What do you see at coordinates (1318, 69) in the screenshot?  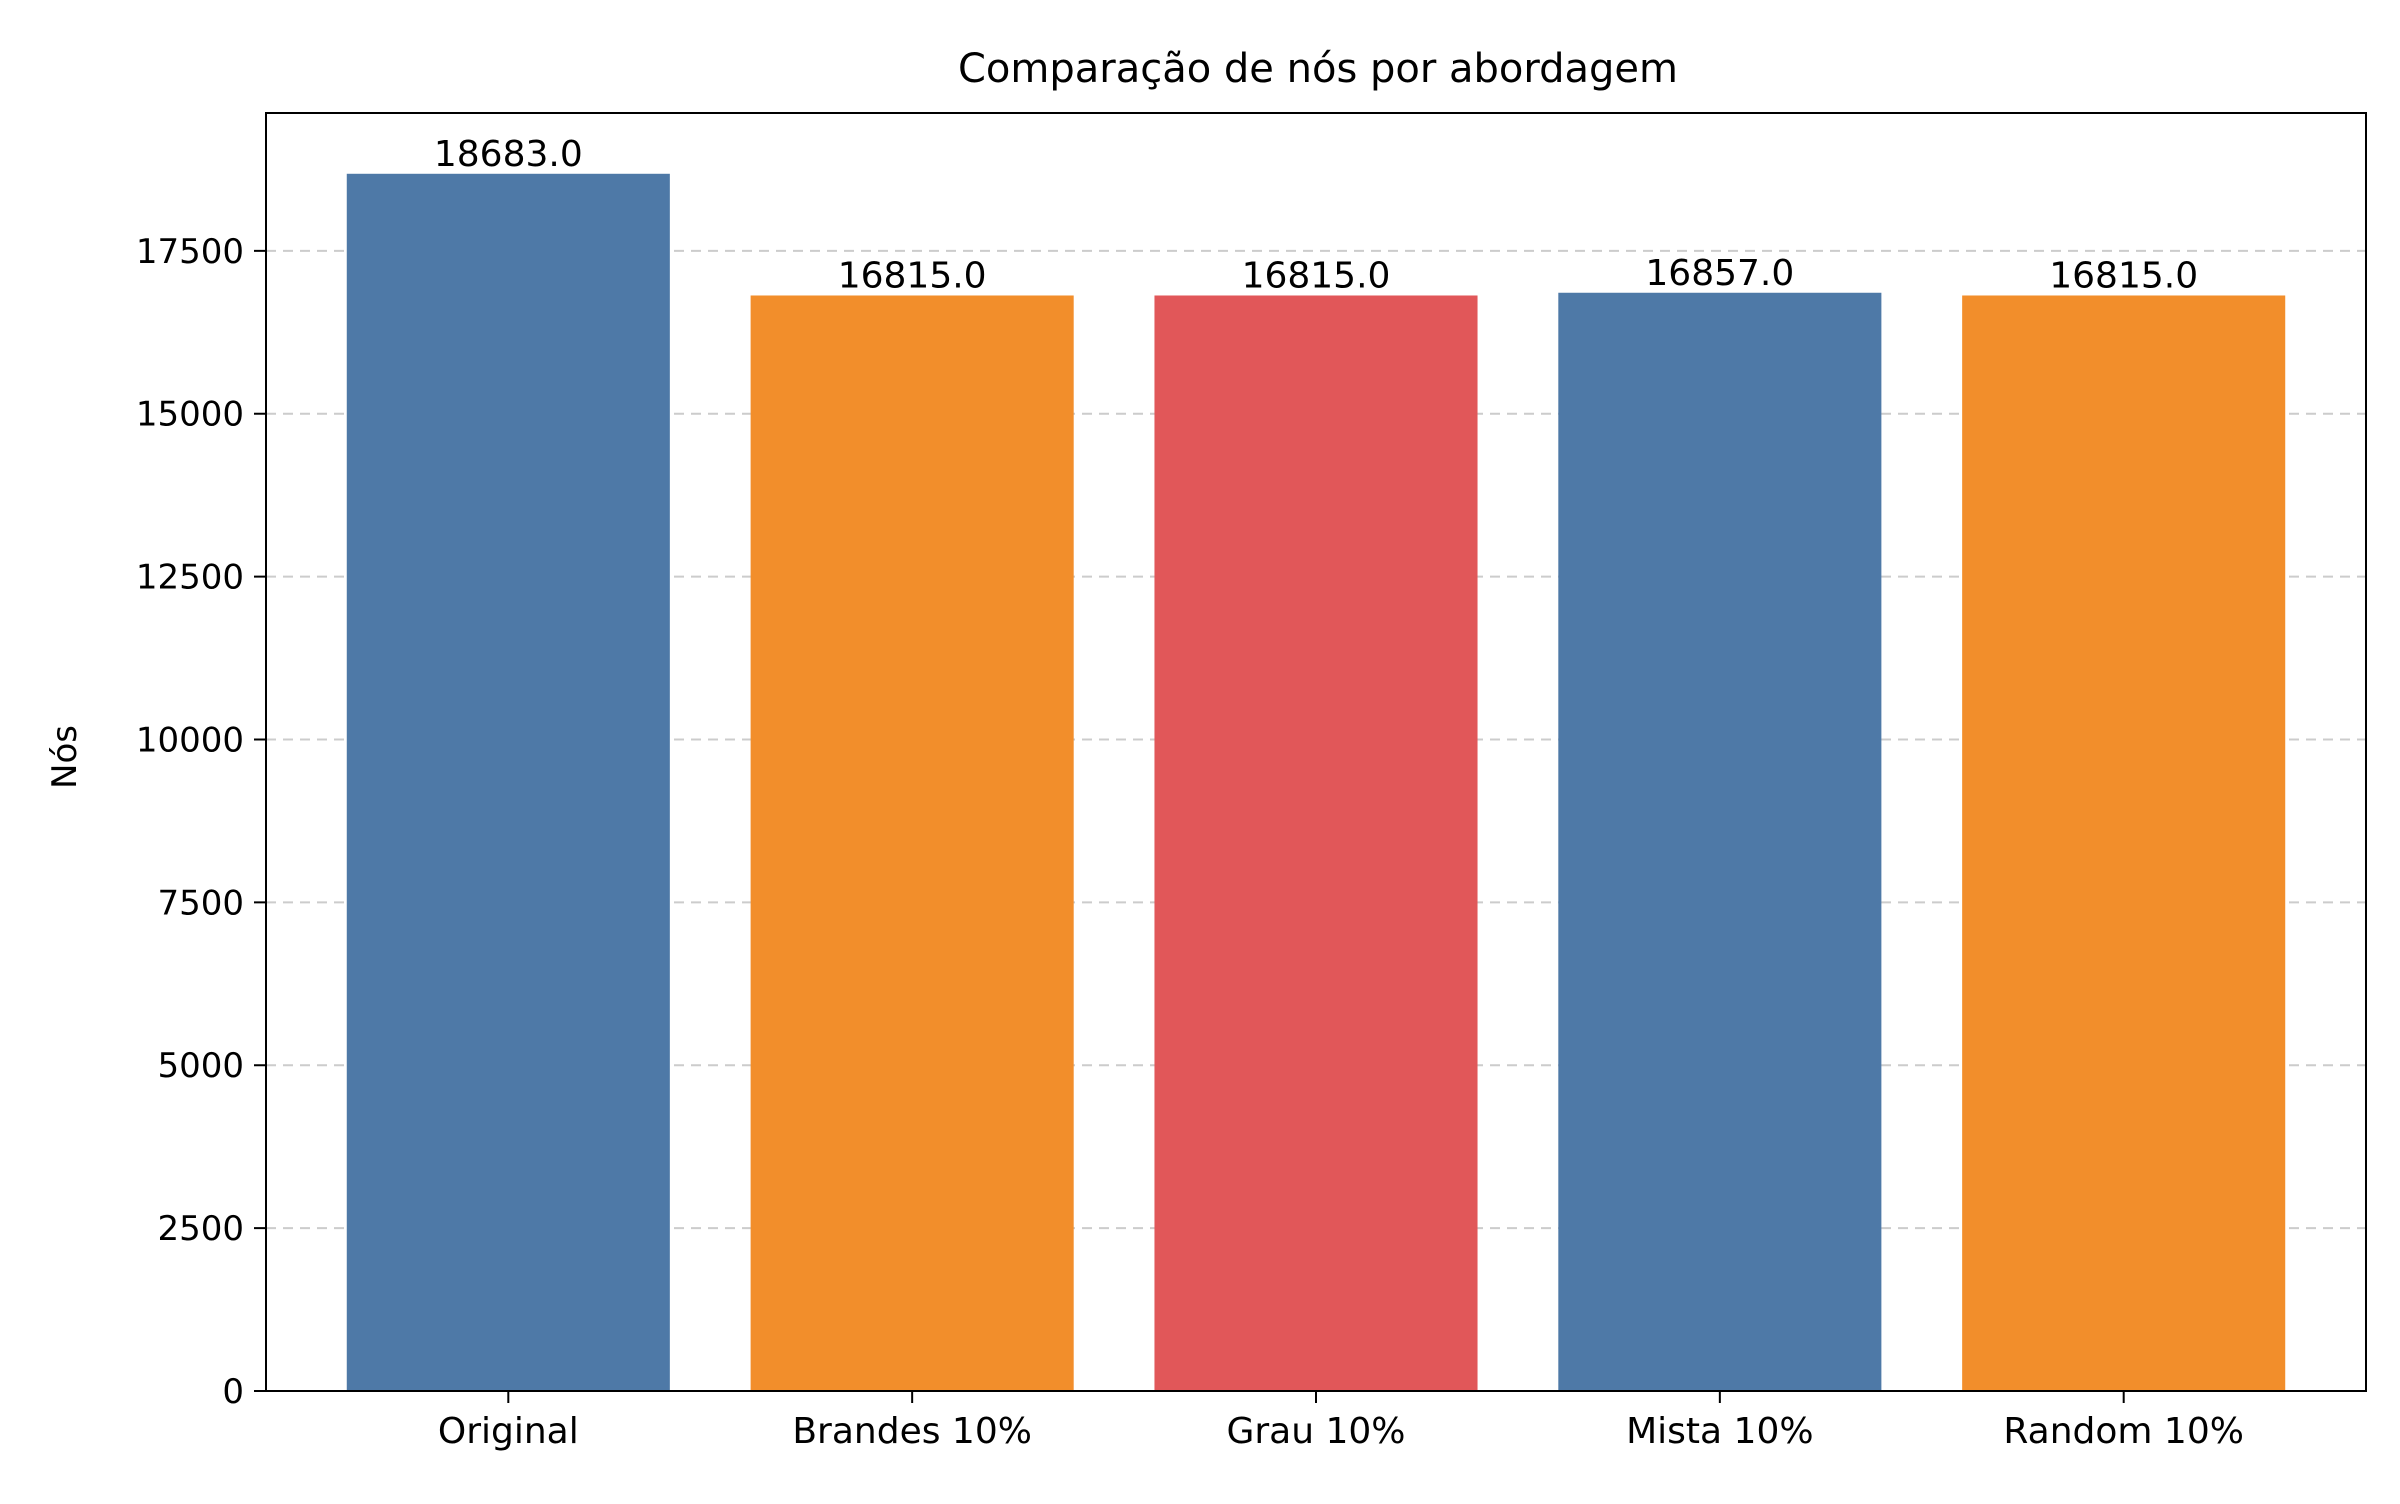 I see `chart-title: Comparação de nós por abordagem` at bounding box center [1318, 69].